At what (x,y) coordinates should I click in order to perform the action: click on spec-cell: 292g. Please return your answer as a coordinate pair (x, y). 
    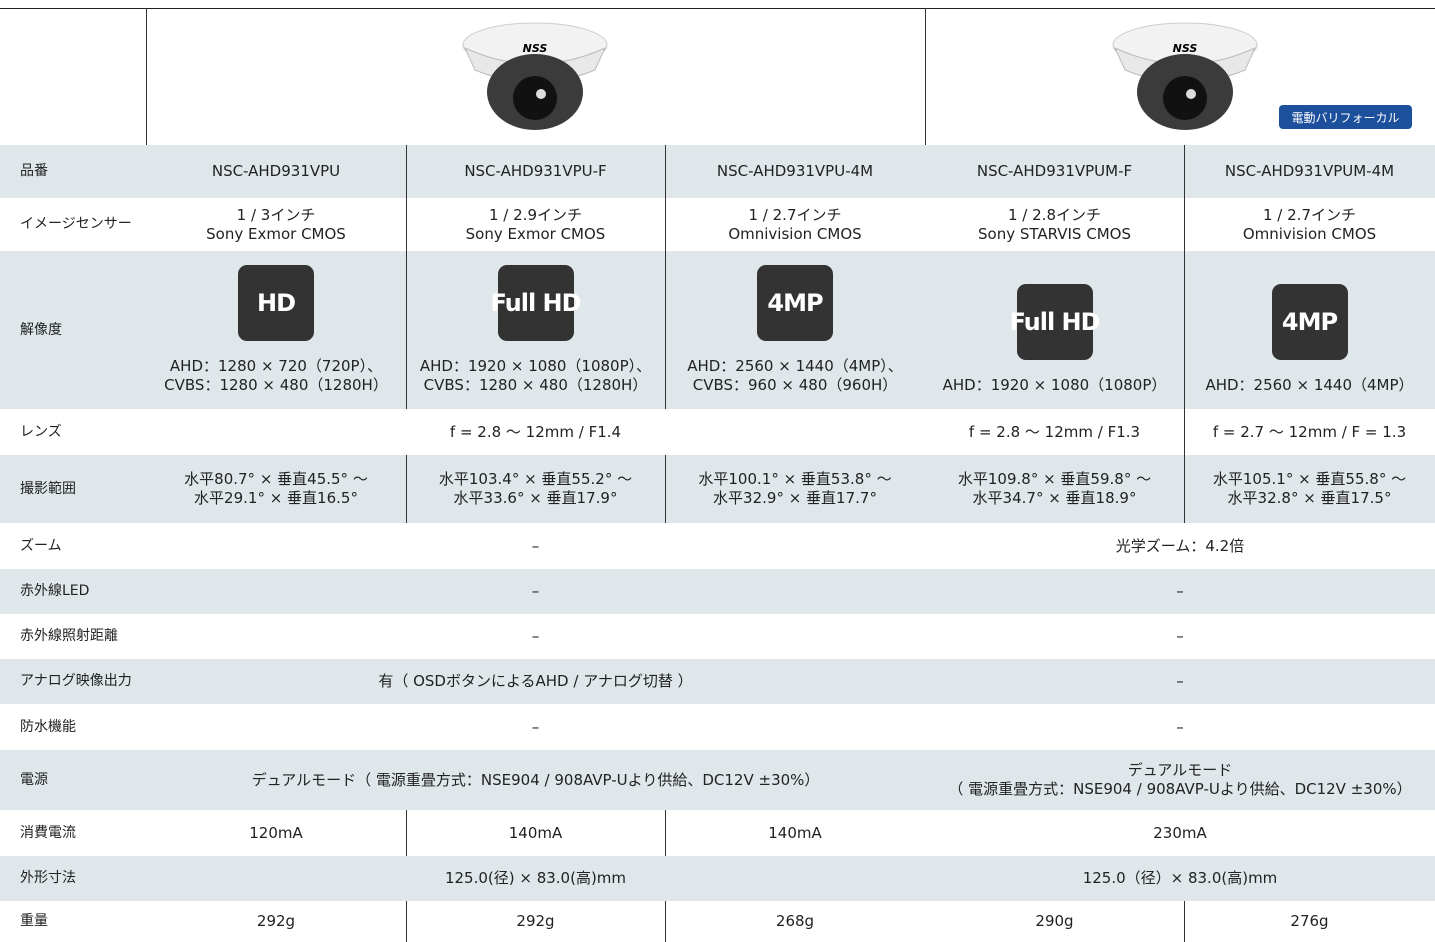
    Looking at the image, I should click on (276, 921).